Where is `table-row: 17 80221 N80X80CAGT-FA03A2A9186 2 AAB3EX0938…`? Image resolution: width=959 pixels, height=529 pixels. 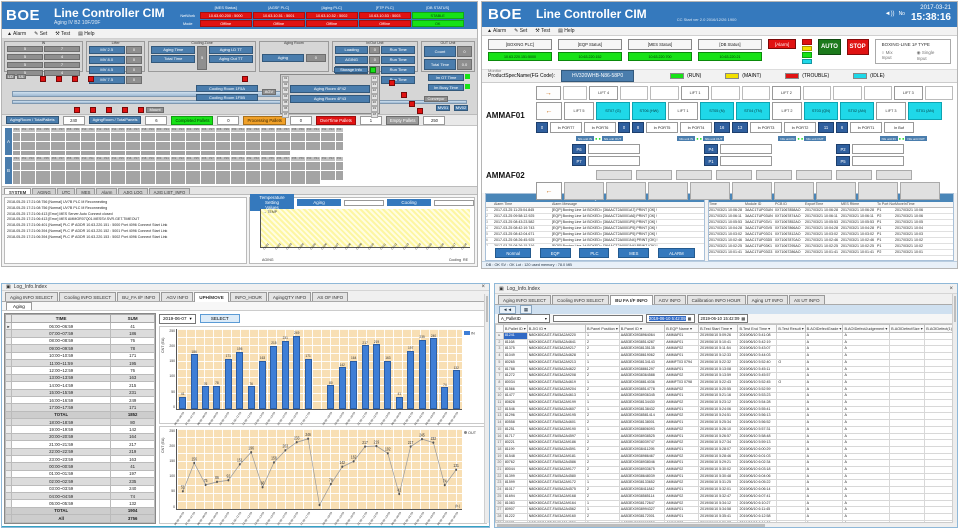
table-row: 17 80221 N80X80CAGT-FA03A2A9186 2 AAB3EX0938… is located at coordinates (726, 443).